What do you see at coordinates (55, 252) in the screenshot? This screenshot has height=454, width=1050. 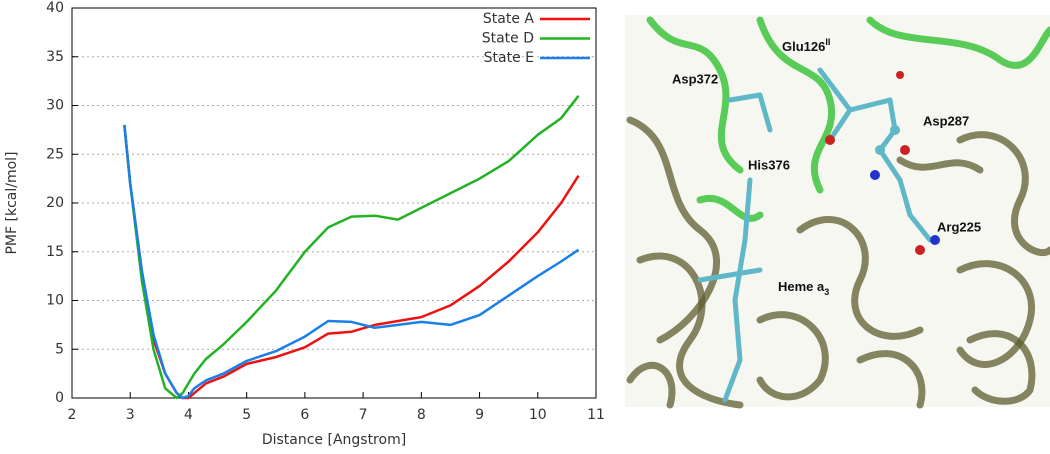 I see `y-tick-label: 15` at bounding box center [55, 252].